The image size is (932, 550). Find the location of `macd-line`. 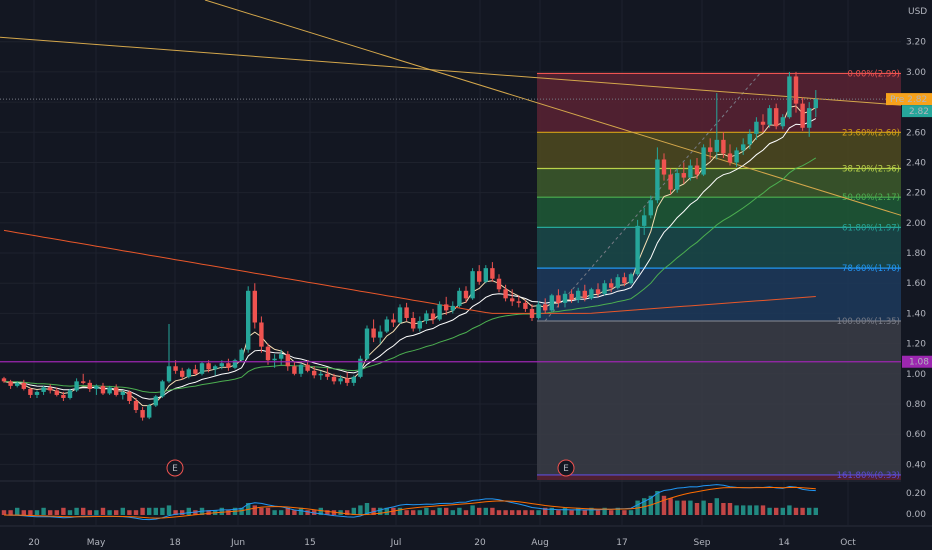

macd-line is located at coordinates (409, 502).